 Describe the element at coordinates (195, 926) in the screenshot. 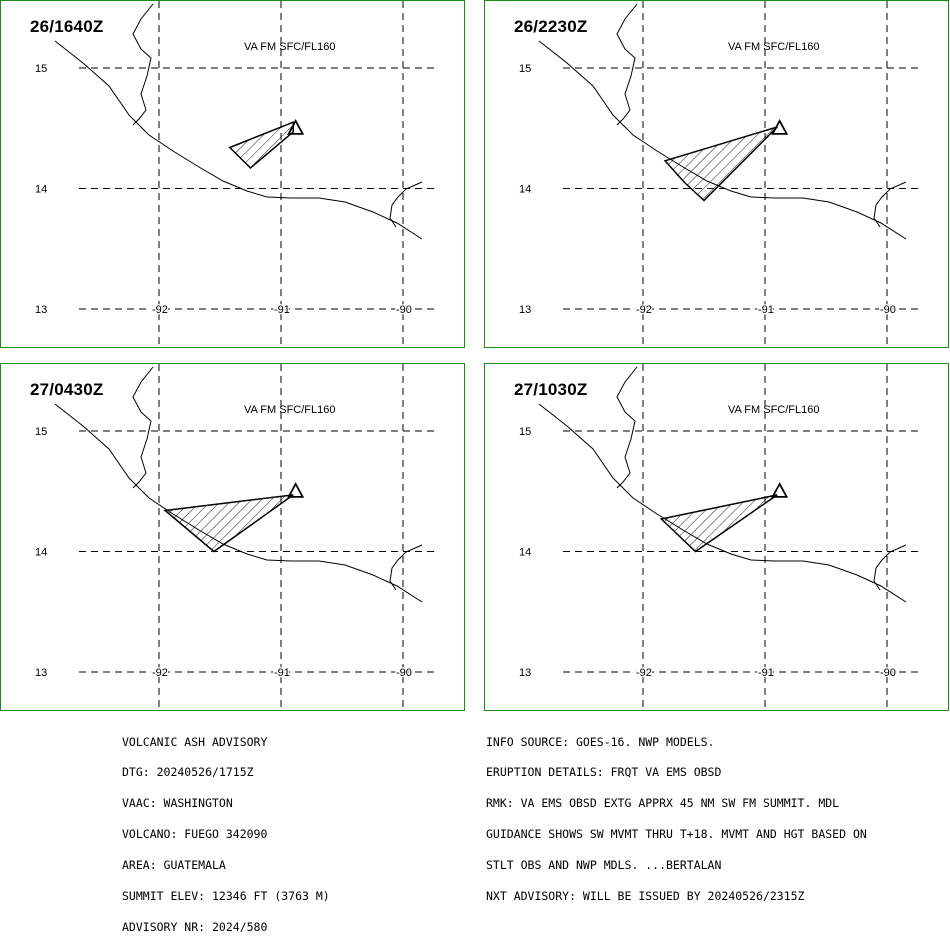

I see `advisory-line: ADVISORY NR: 2024/580` at that location.